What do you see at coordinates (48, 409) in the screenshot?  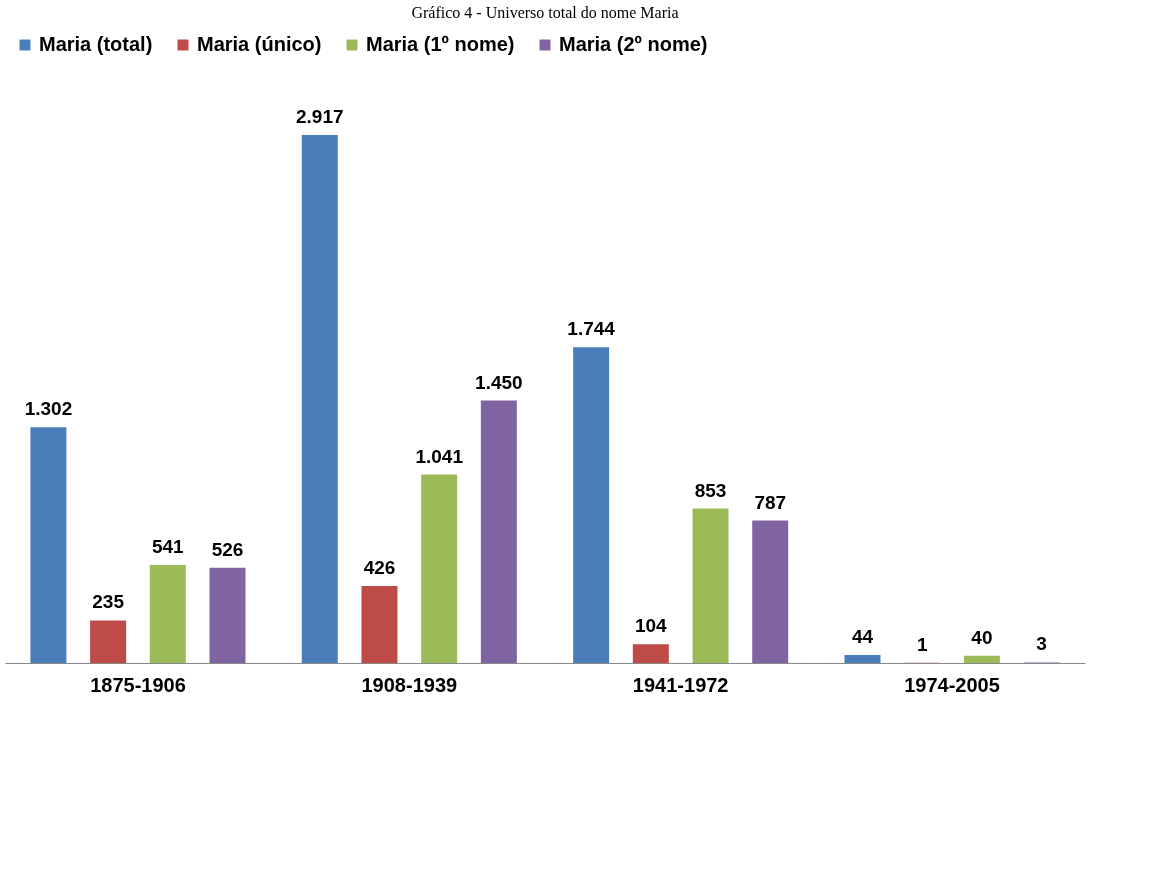 I see `data-label: 1.302` at bounding box center [48, 409].